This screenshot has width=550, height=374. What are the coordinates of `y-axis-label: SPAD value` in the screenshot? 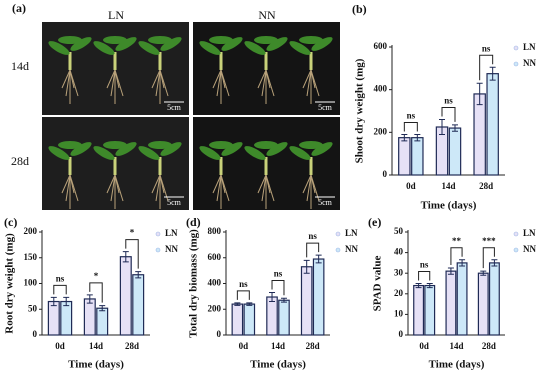 It's located at (378, 284).